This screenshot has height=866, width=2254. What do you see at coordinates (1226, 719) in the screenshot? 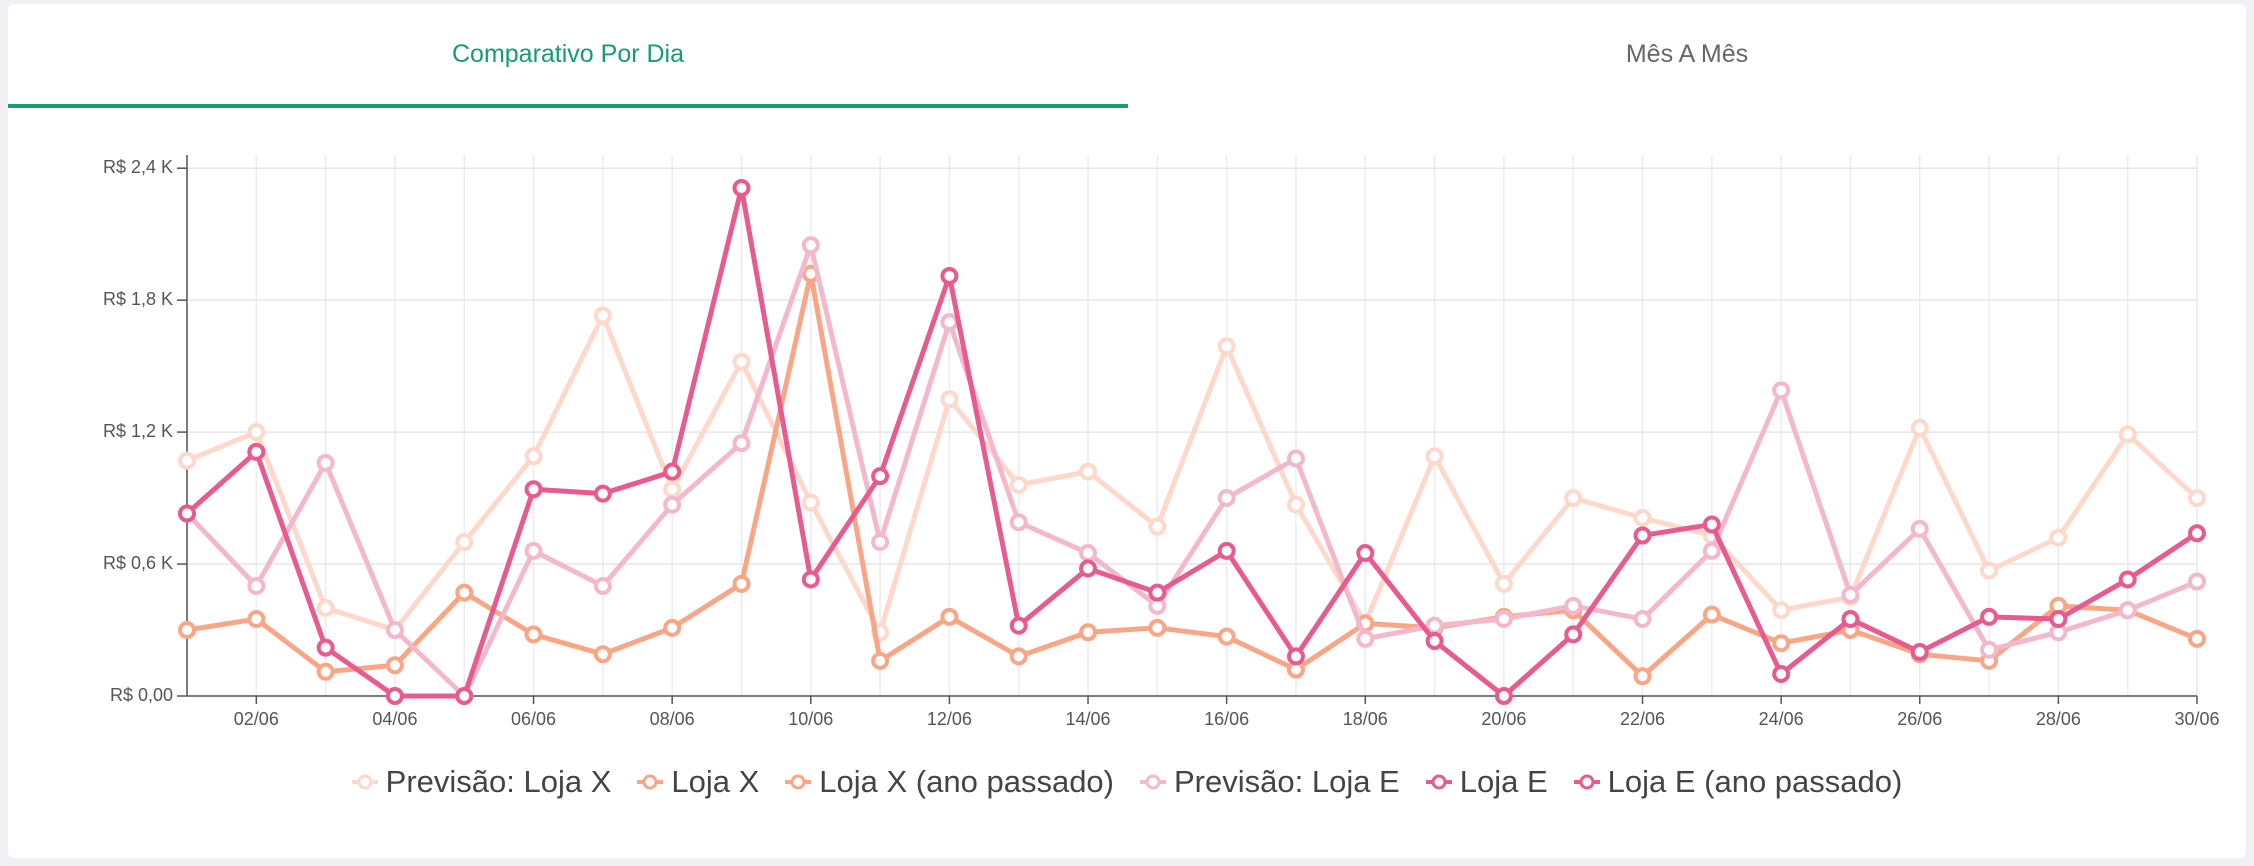
I see `x-tick-label: 16/06` at bounding box center [1226, 719].